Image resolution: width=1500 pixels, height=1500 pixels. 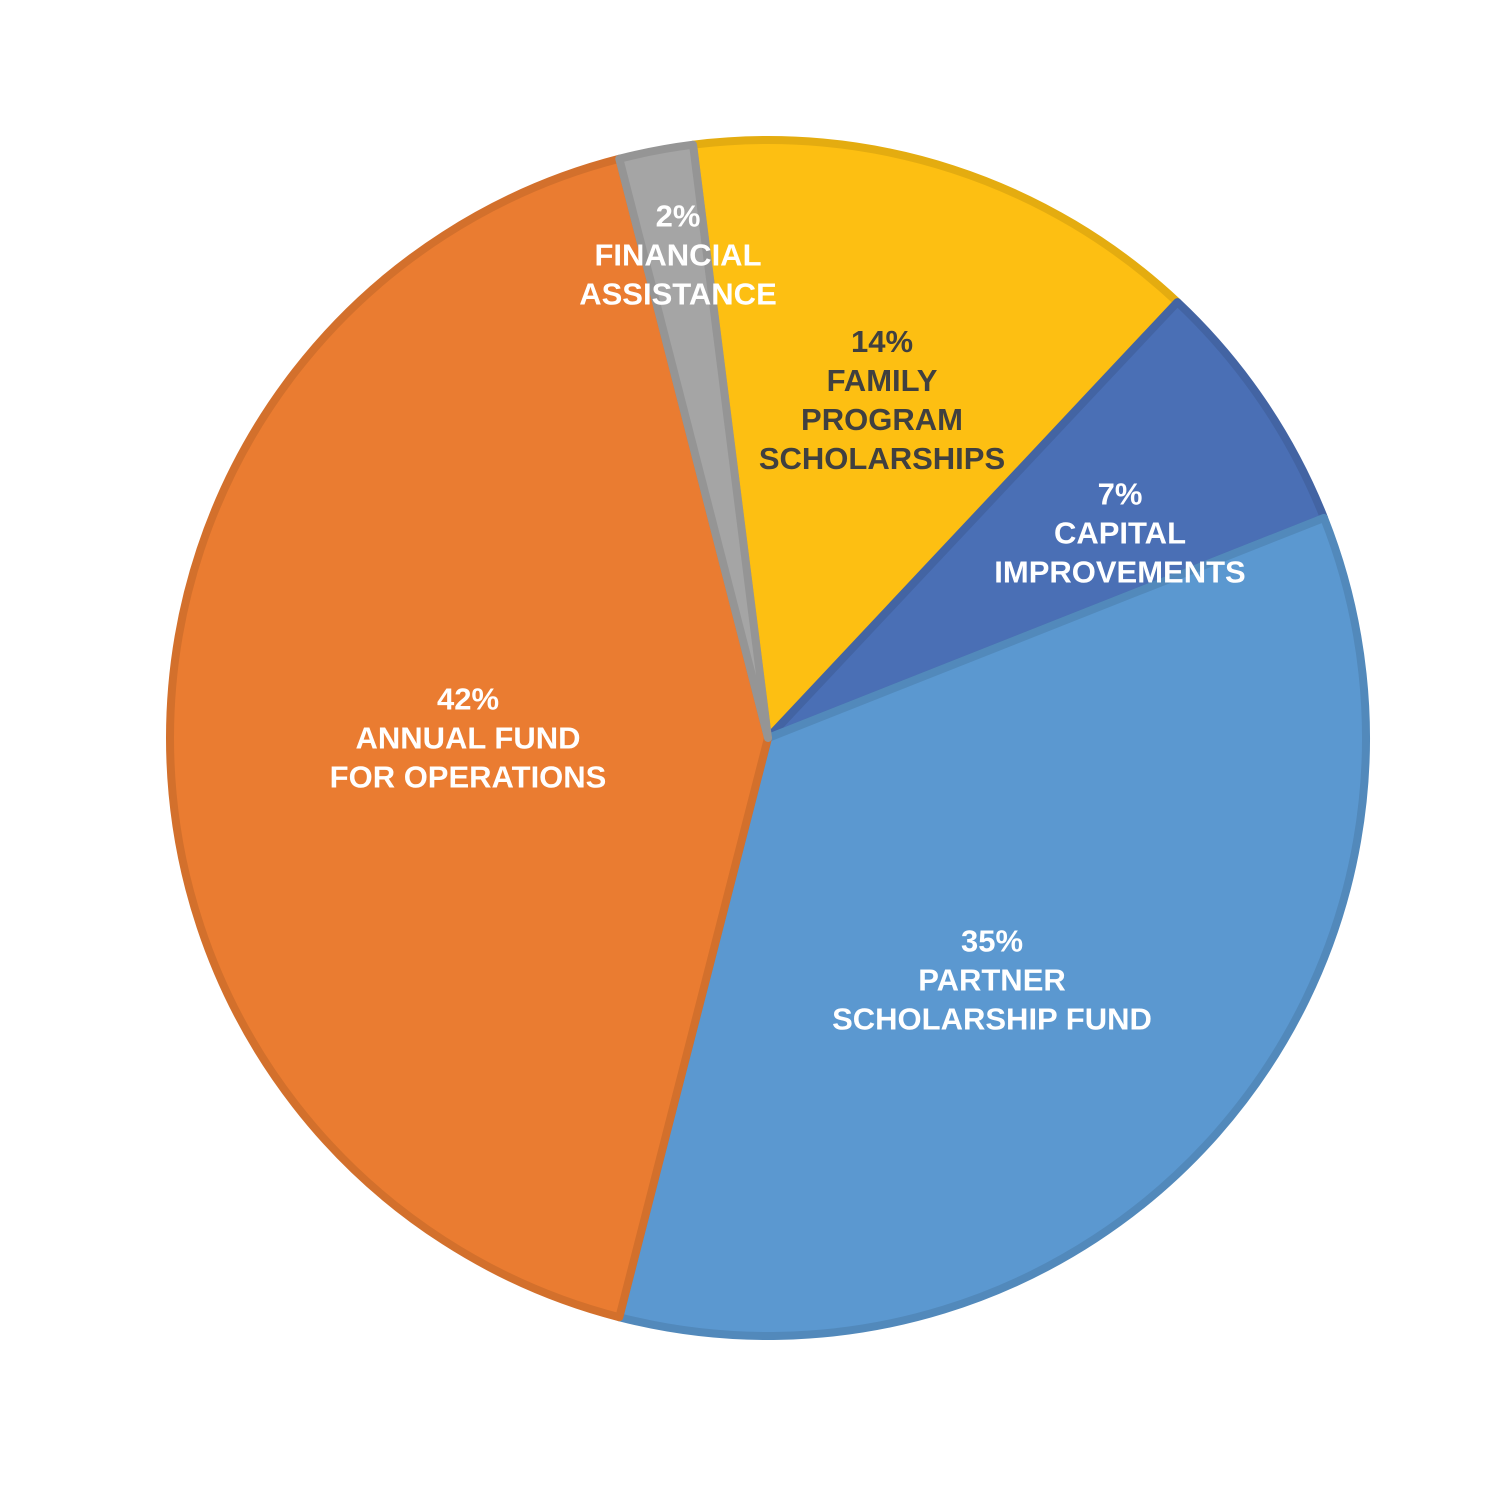 What do you see at coordinates (882, 341) in the screenshot?
I see `value-label: 14%` at bounding box center [882, 341].